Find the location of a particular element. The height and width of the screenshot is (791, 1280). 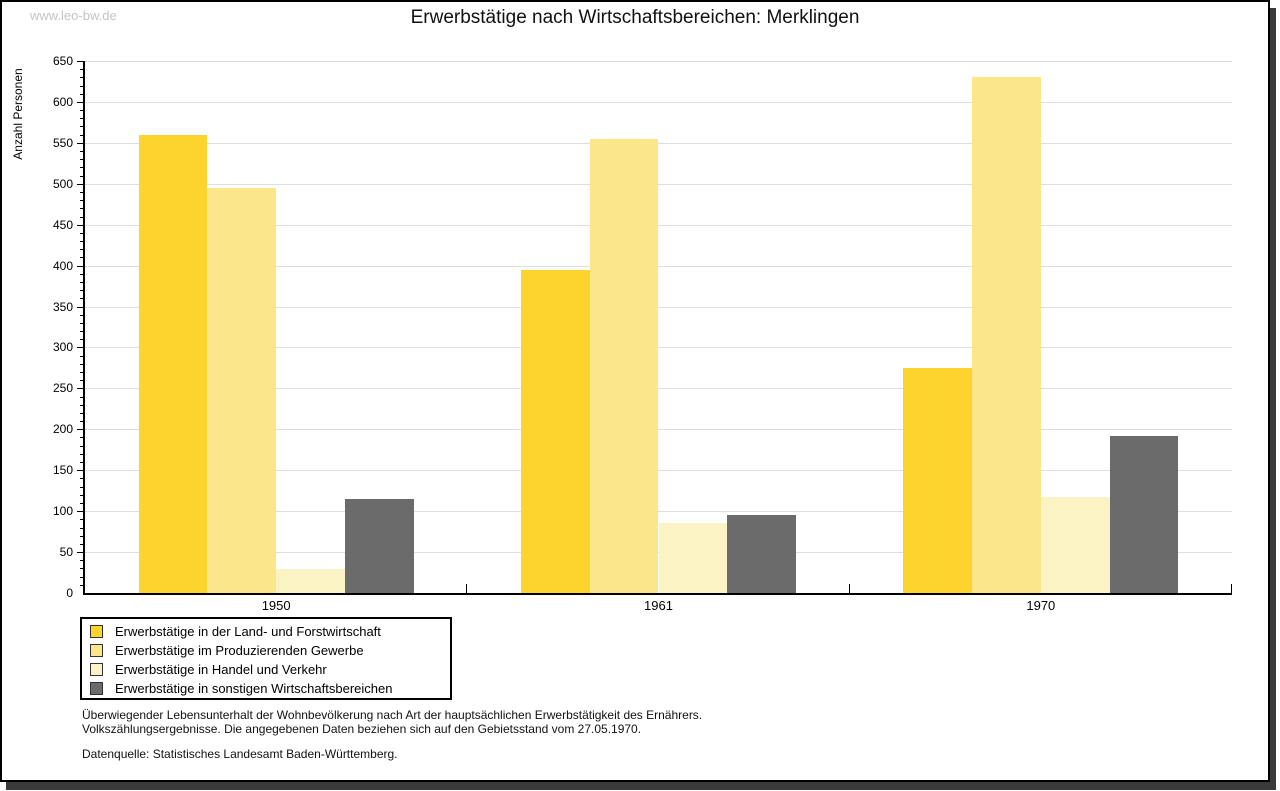

x-tick-label: 1970 is located at coordinates (1041, 605).